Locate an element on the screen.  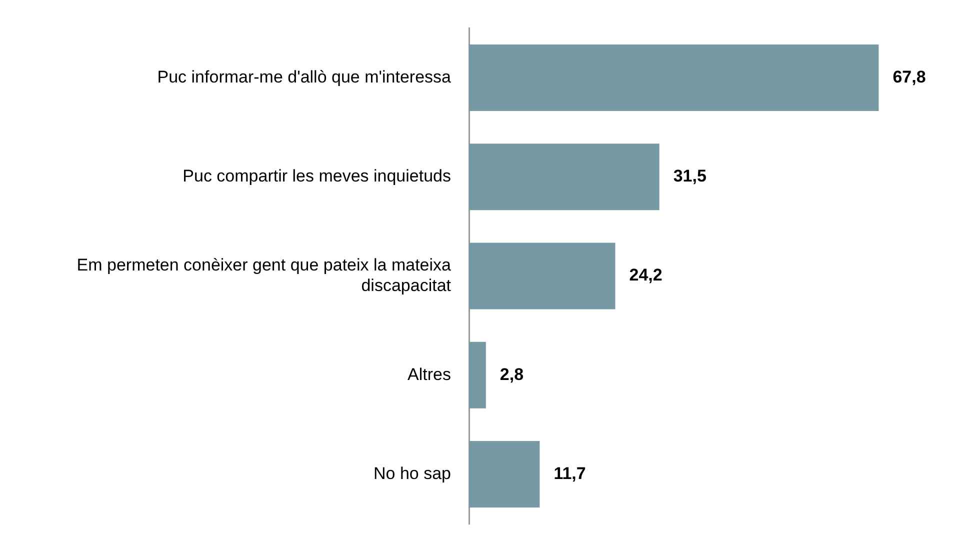
y-tick-label: Puc compartir les meves inquietuds is located at coordinates (316, 176).